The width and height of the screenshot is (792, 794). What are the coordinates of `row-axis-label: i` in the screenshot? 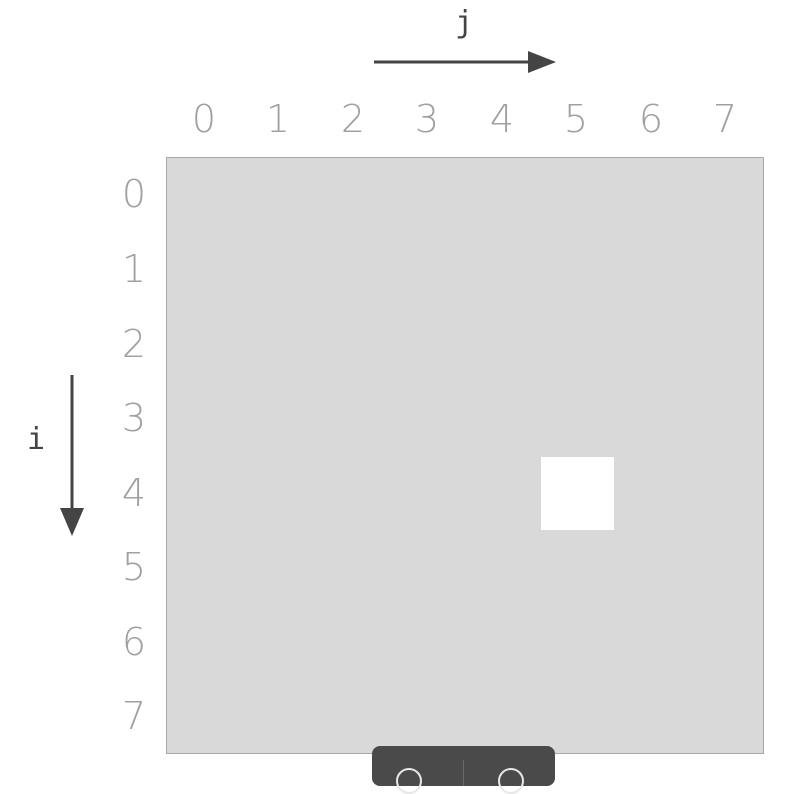 It's located at (36, 439).